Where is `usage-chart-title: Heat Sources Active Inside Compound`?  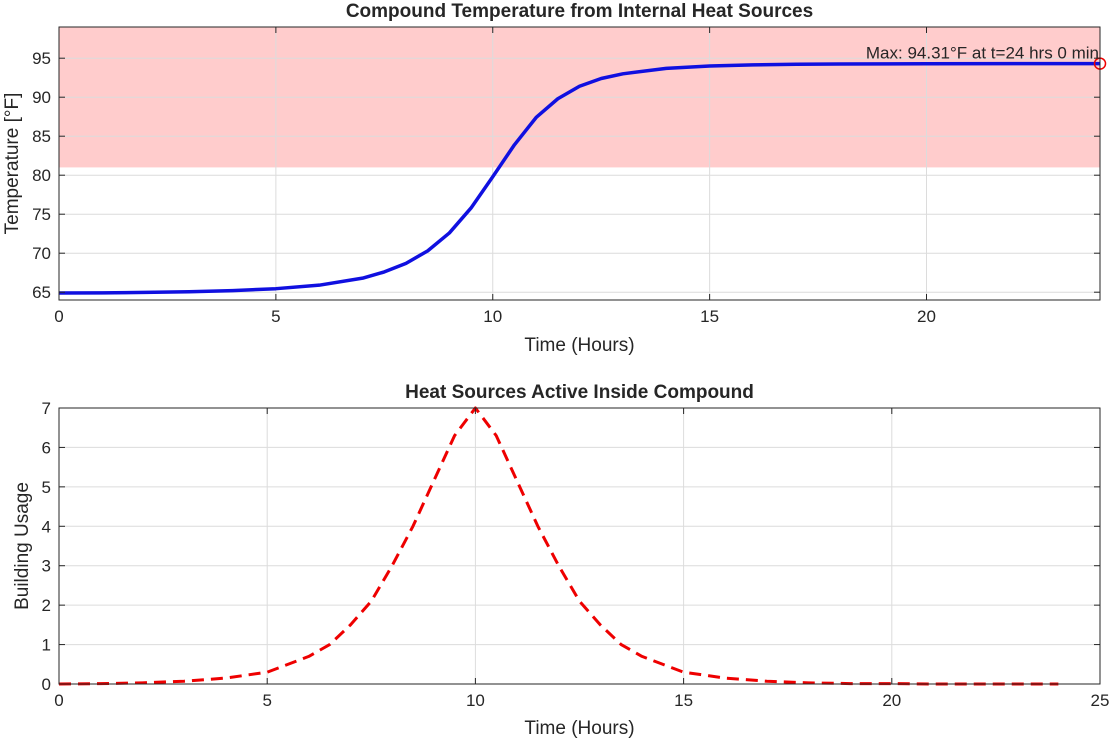 usage-chart-title: Heat Sources Active Inside Compound is located at coordinates (579, 392).